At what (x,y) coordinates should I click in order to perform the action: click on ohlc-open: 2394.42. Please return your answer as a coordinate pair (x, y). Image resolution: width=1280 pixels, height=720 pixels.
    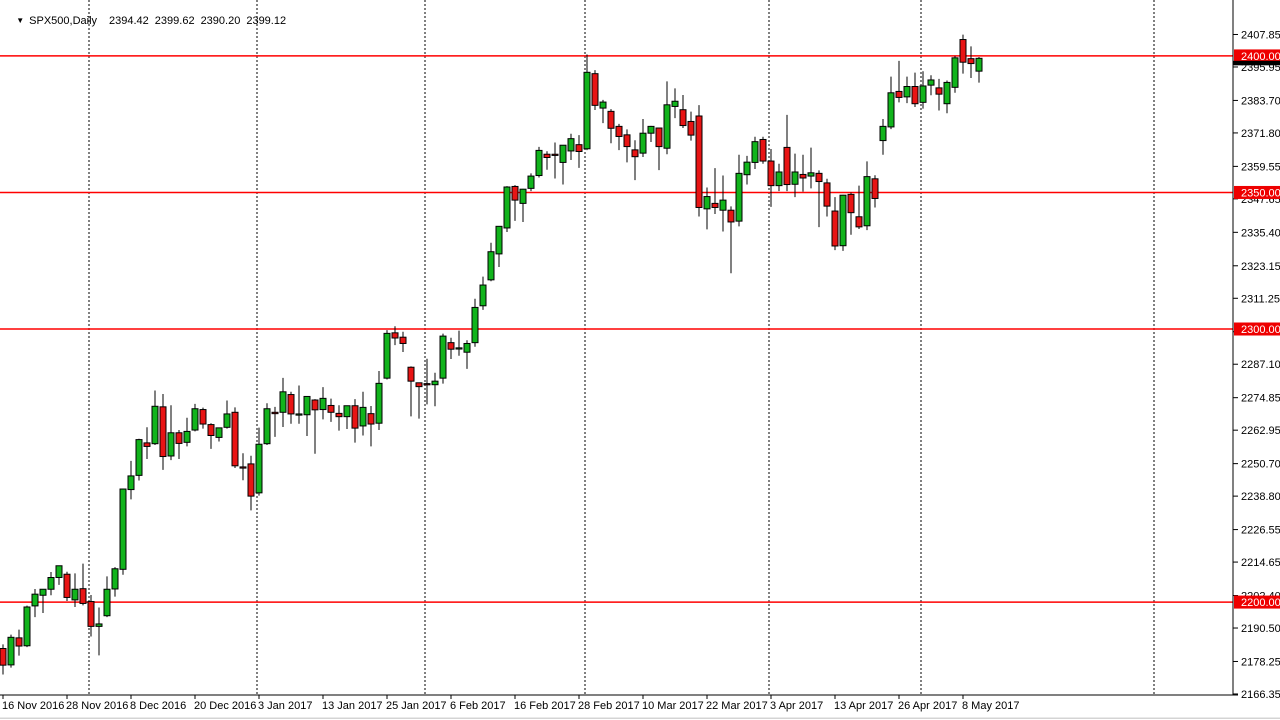
    Looking at the image, I should click on (129, 21).